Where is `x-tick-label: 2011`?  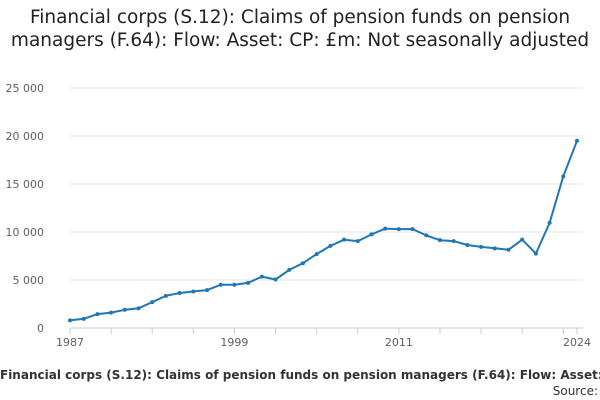 x-tick-label: 2011 is located at coordinates (399, 342).